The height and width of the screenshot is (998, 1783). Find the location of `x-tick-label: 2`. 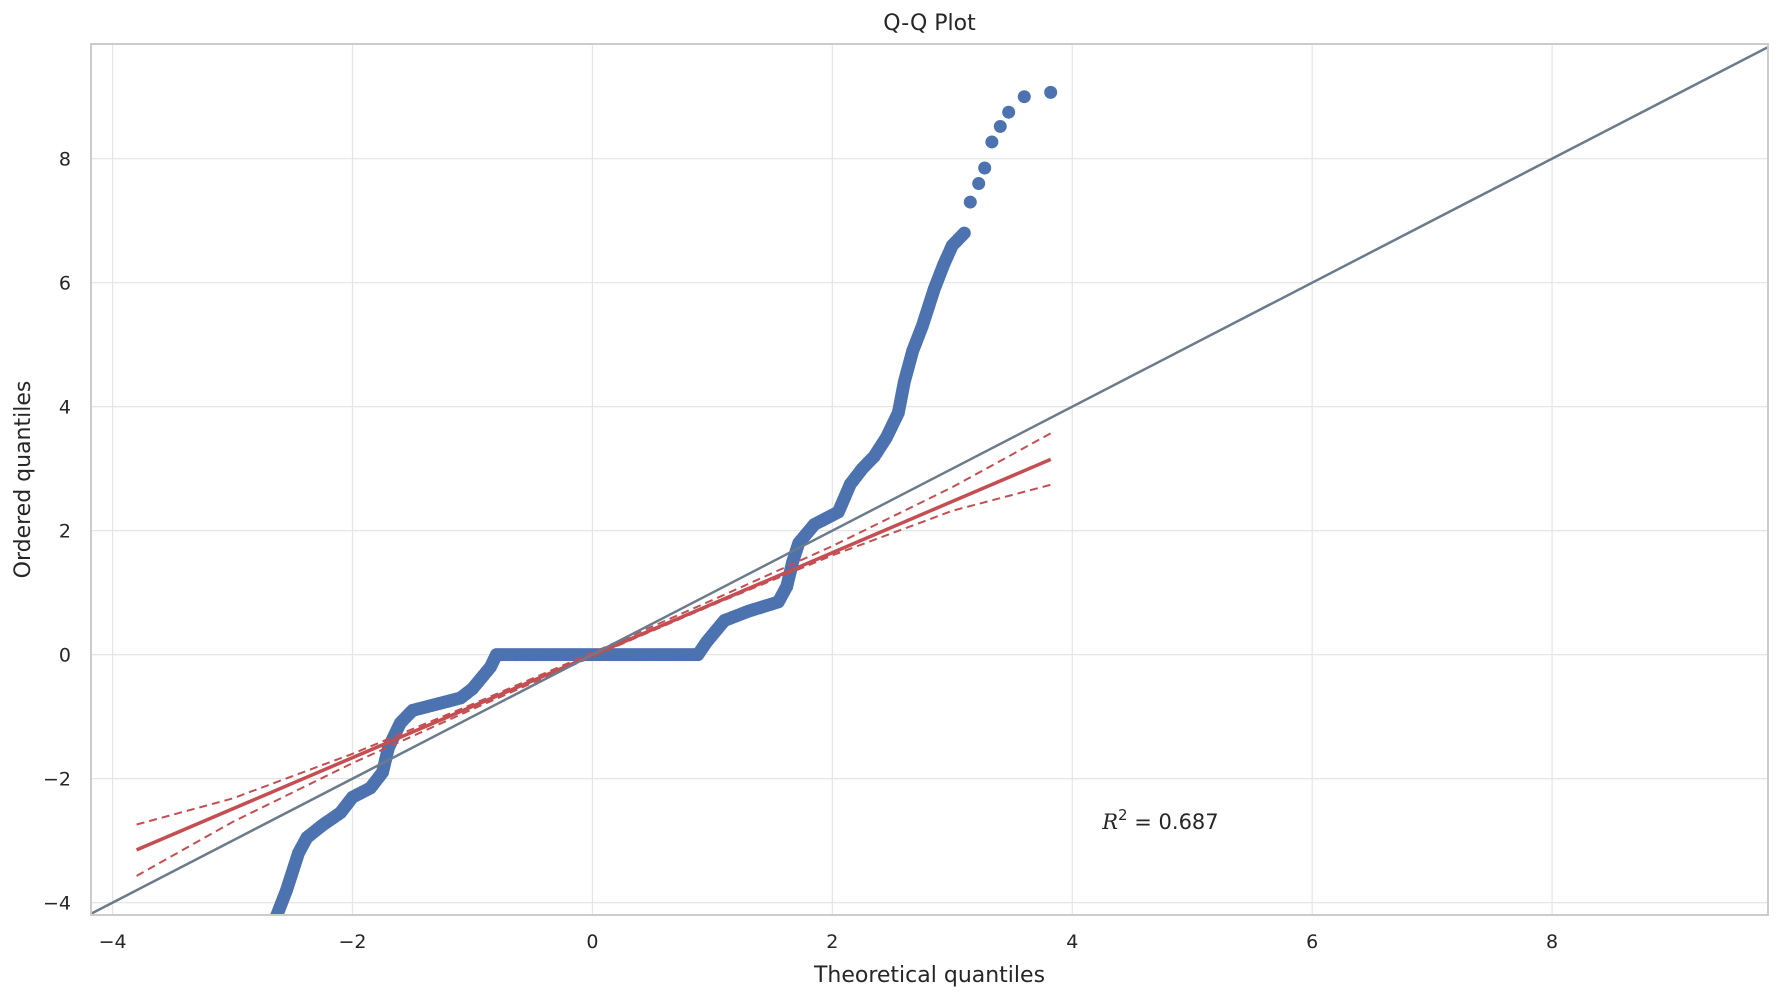

x-tick-label: 2 is located at coordinates (832, 942).